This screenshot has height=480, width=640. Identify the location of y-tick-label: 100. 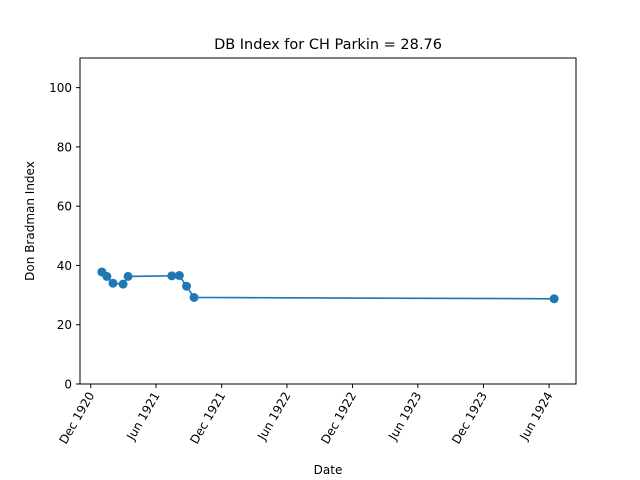
(60, 88).